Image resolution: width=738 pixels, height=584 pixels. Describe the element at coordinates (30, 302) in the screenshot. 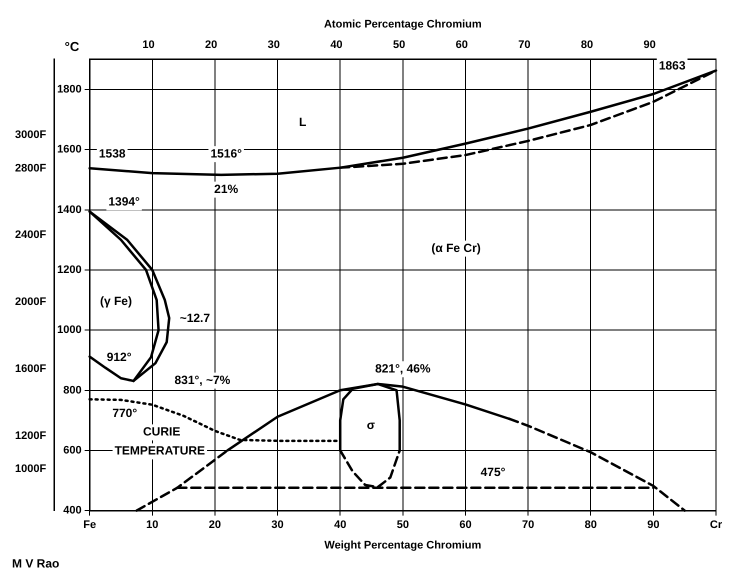

I see `y2-tick-label: 2000F` at that location.